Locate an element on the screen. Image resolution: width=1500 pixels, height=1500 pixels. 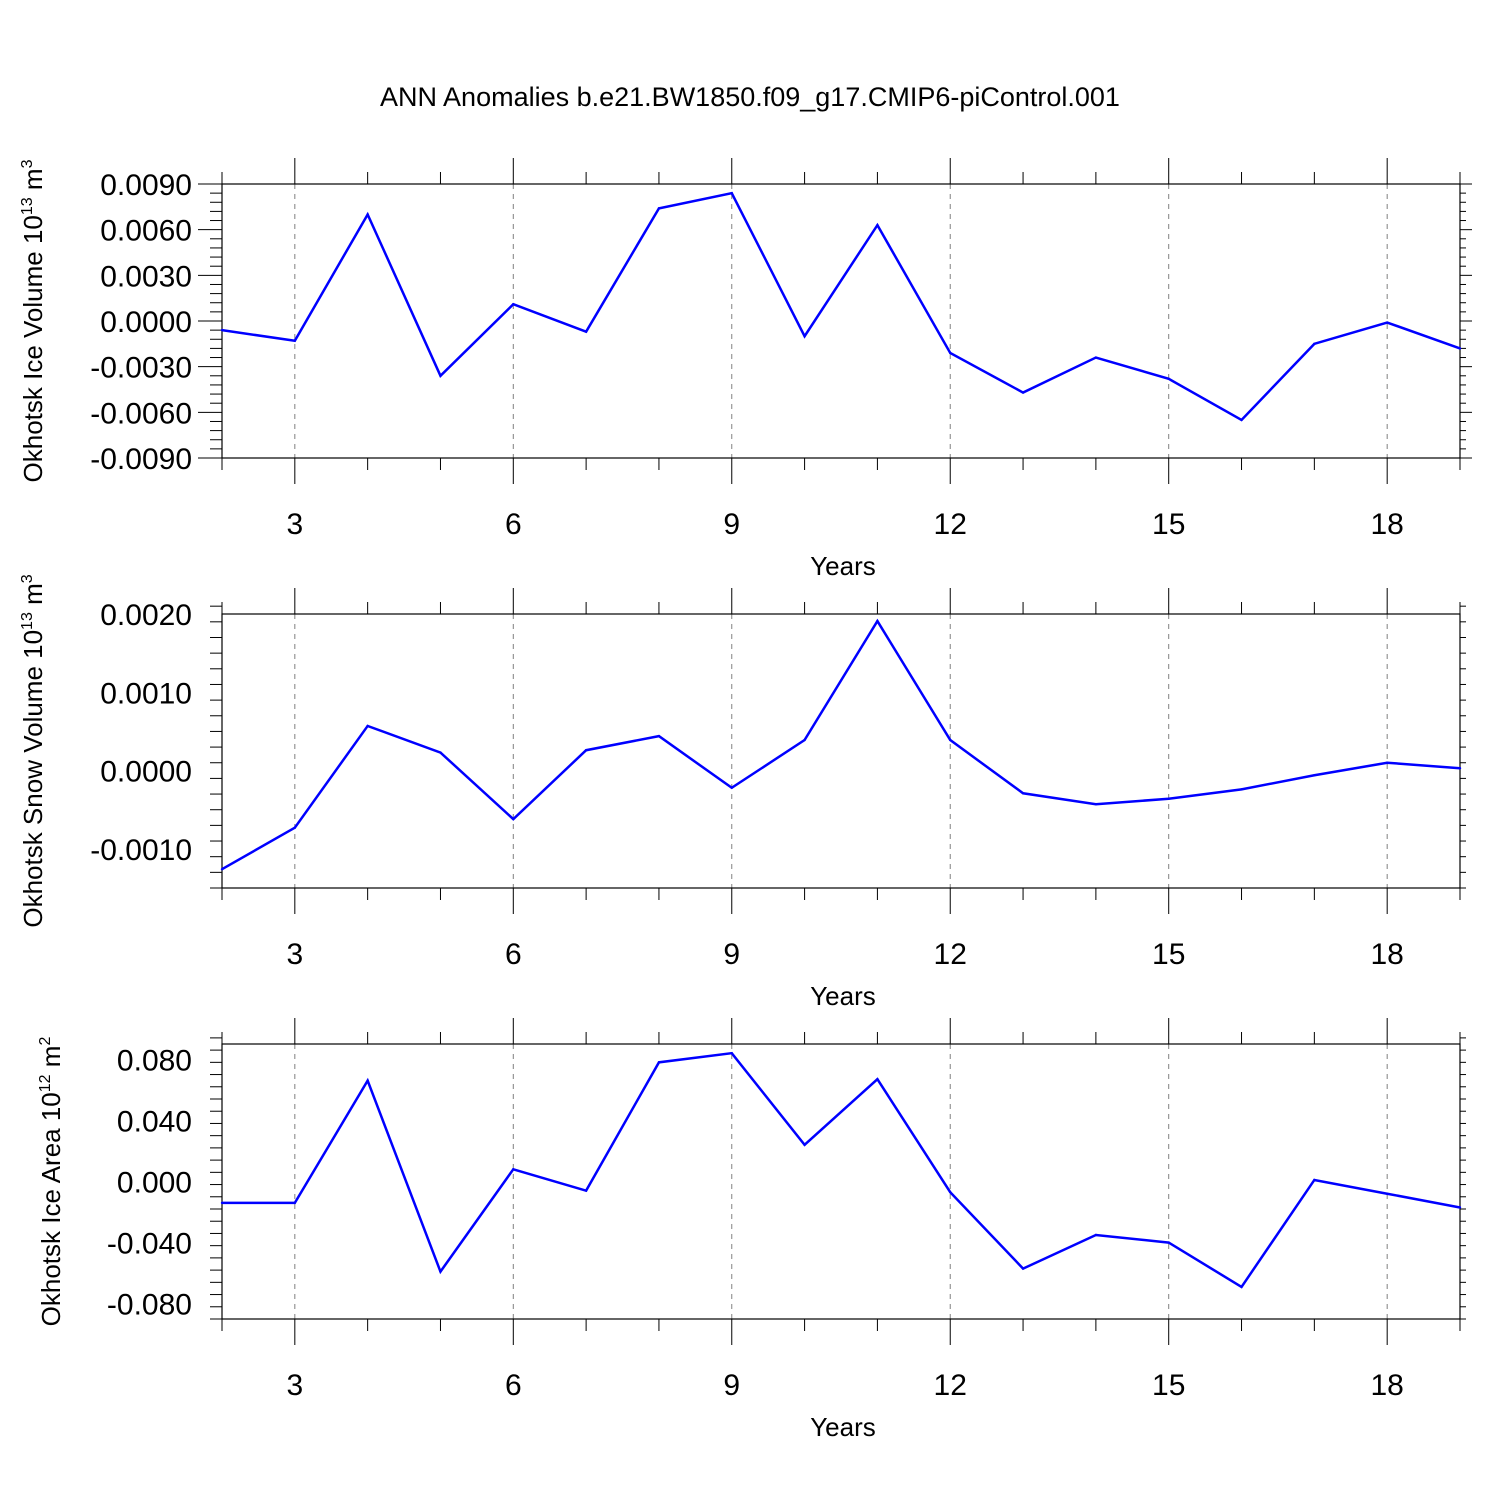
y-tick-label: -0.080 is located at coordinates (149, 1305).